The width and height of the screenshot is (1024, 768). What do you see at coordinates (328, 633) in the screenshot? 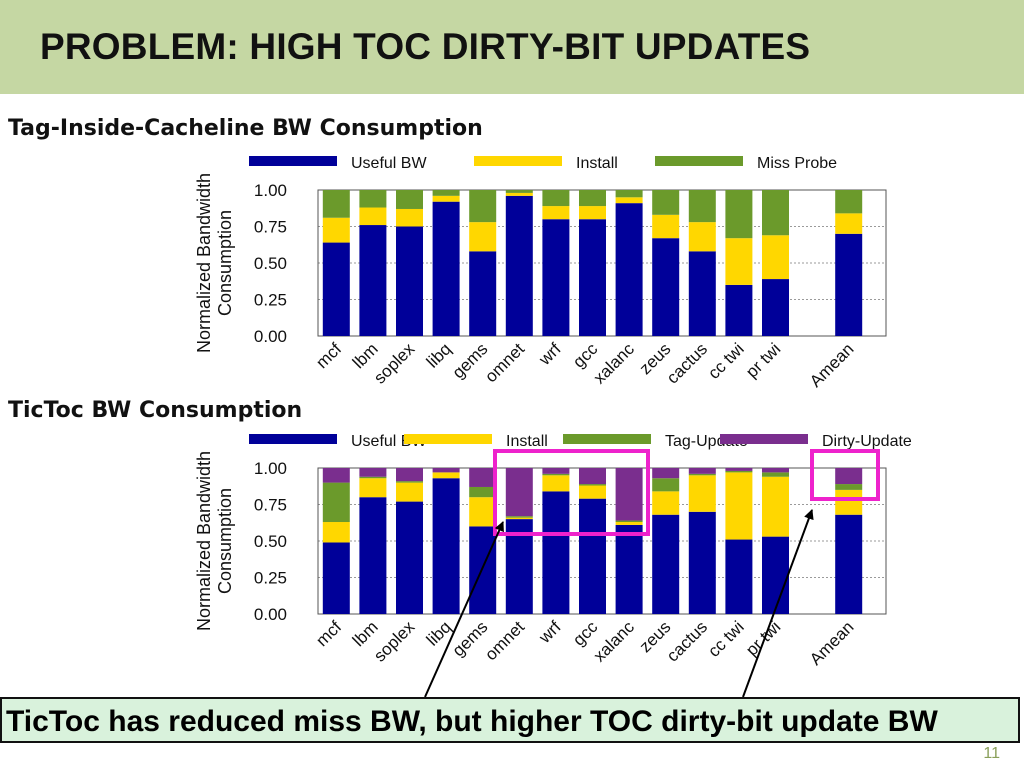
I see `x-category-label: mcf` at bounding box center [328, 633].